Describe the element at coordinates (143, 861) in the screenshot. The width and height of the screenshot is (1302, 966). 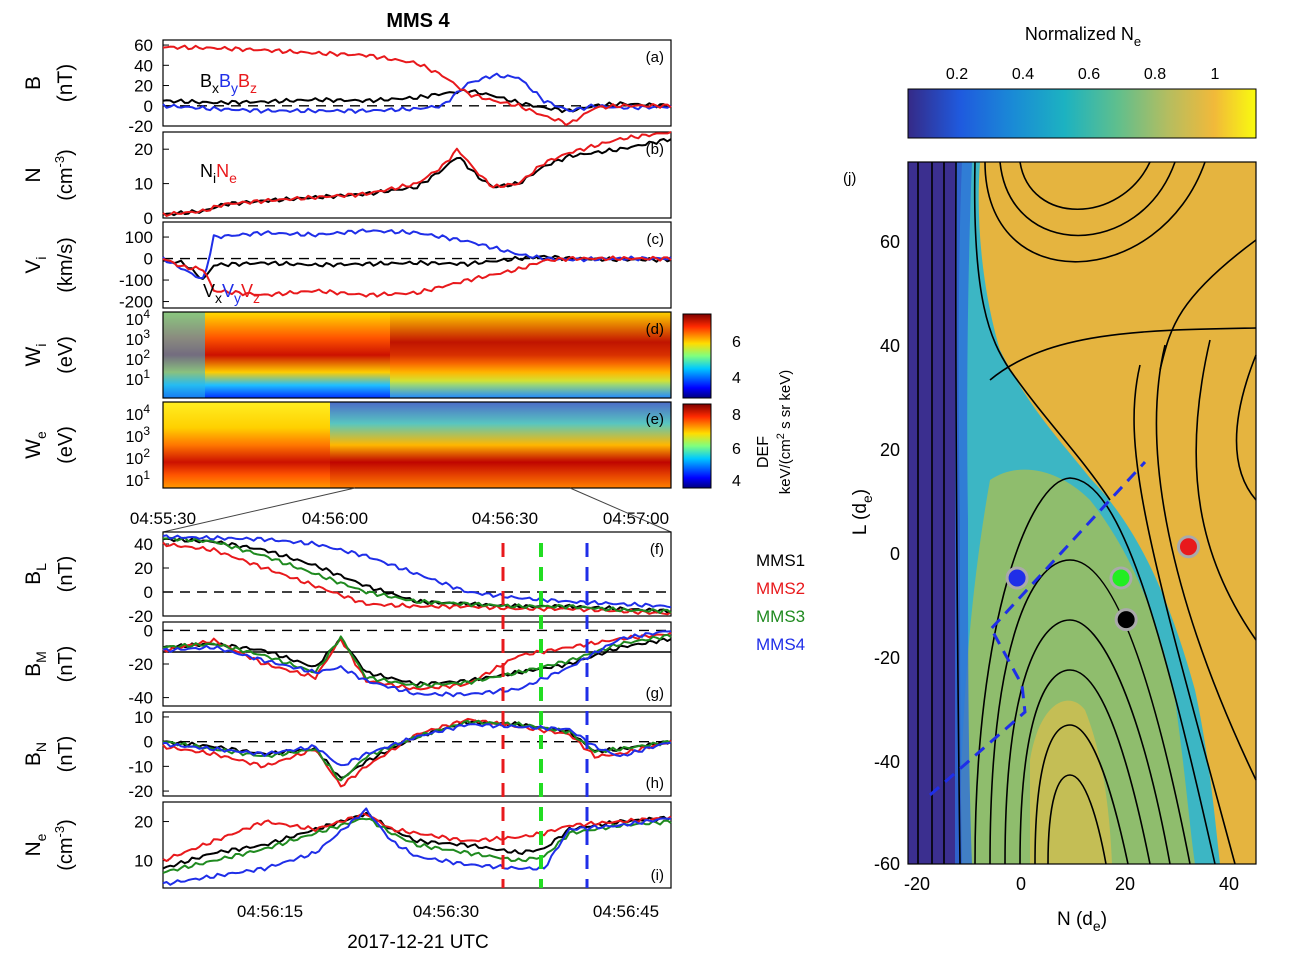
I see `panel-i-ytick: 10` at that location.